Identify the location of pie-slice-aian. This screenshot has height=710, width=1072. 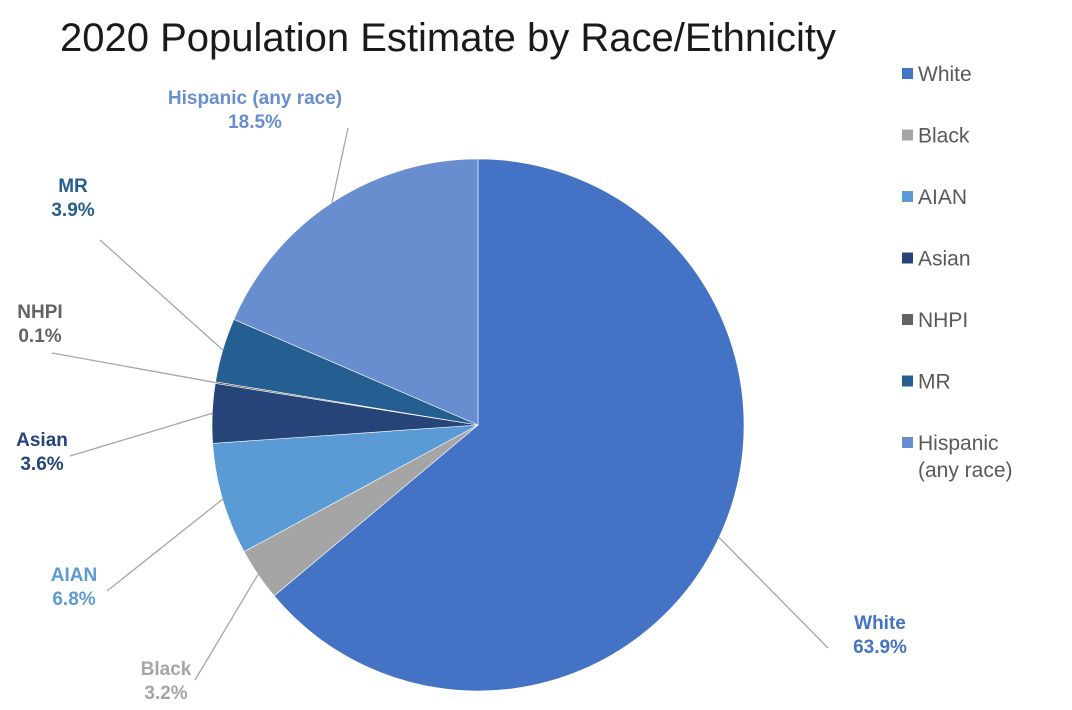
(345, 488).